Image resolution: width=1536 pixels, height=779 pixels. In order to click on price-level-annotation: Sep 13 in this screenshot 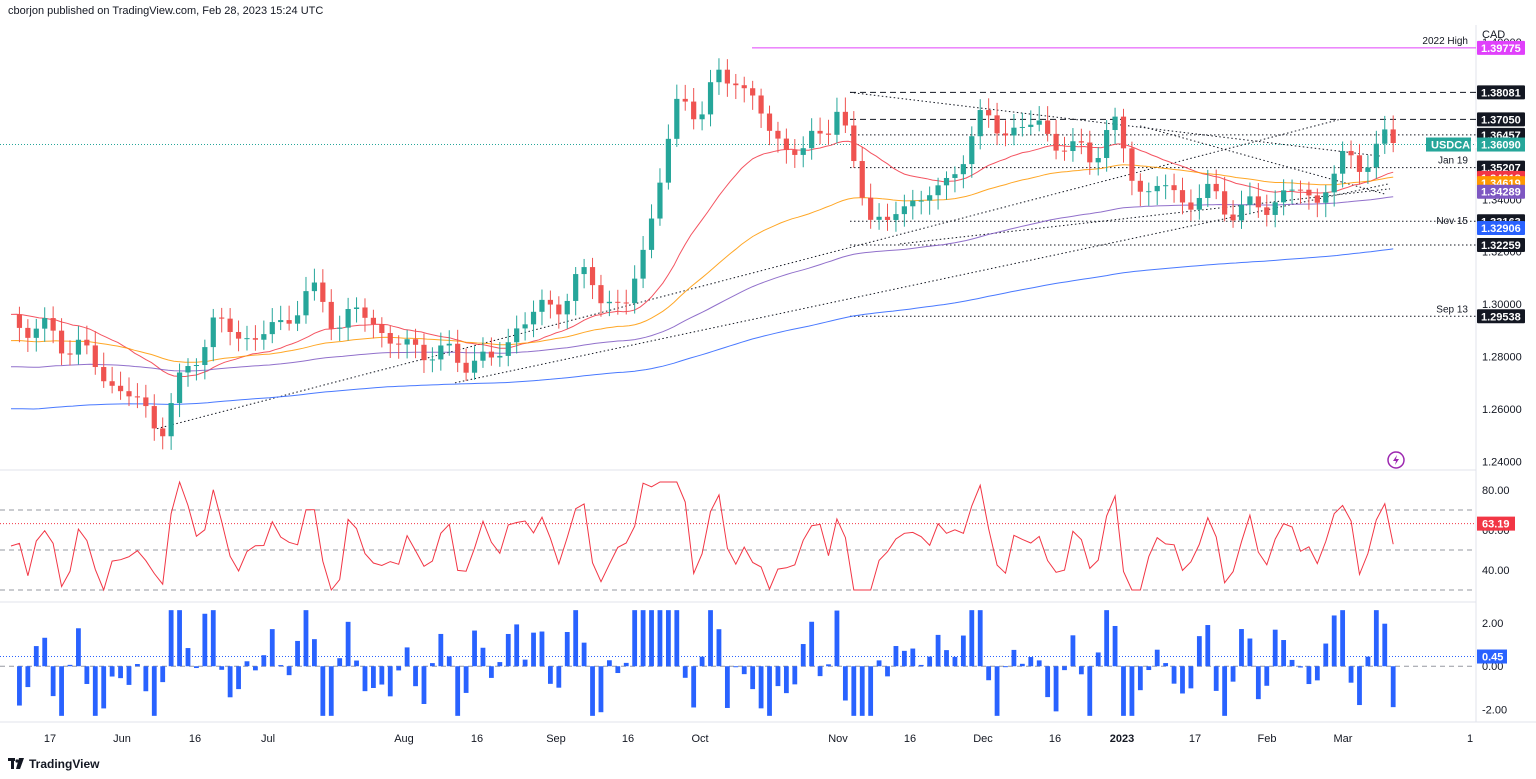, I will do `click(1452, 309)`.